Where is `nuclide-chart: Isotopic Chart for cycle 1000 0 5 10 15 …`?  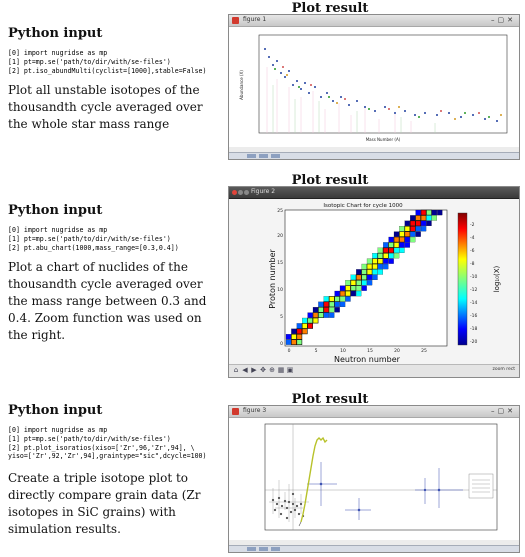 nuclide-chart: Isotopic Chart for cycle 1000 0 5 10 15 … is located at coordinates (384, 283).